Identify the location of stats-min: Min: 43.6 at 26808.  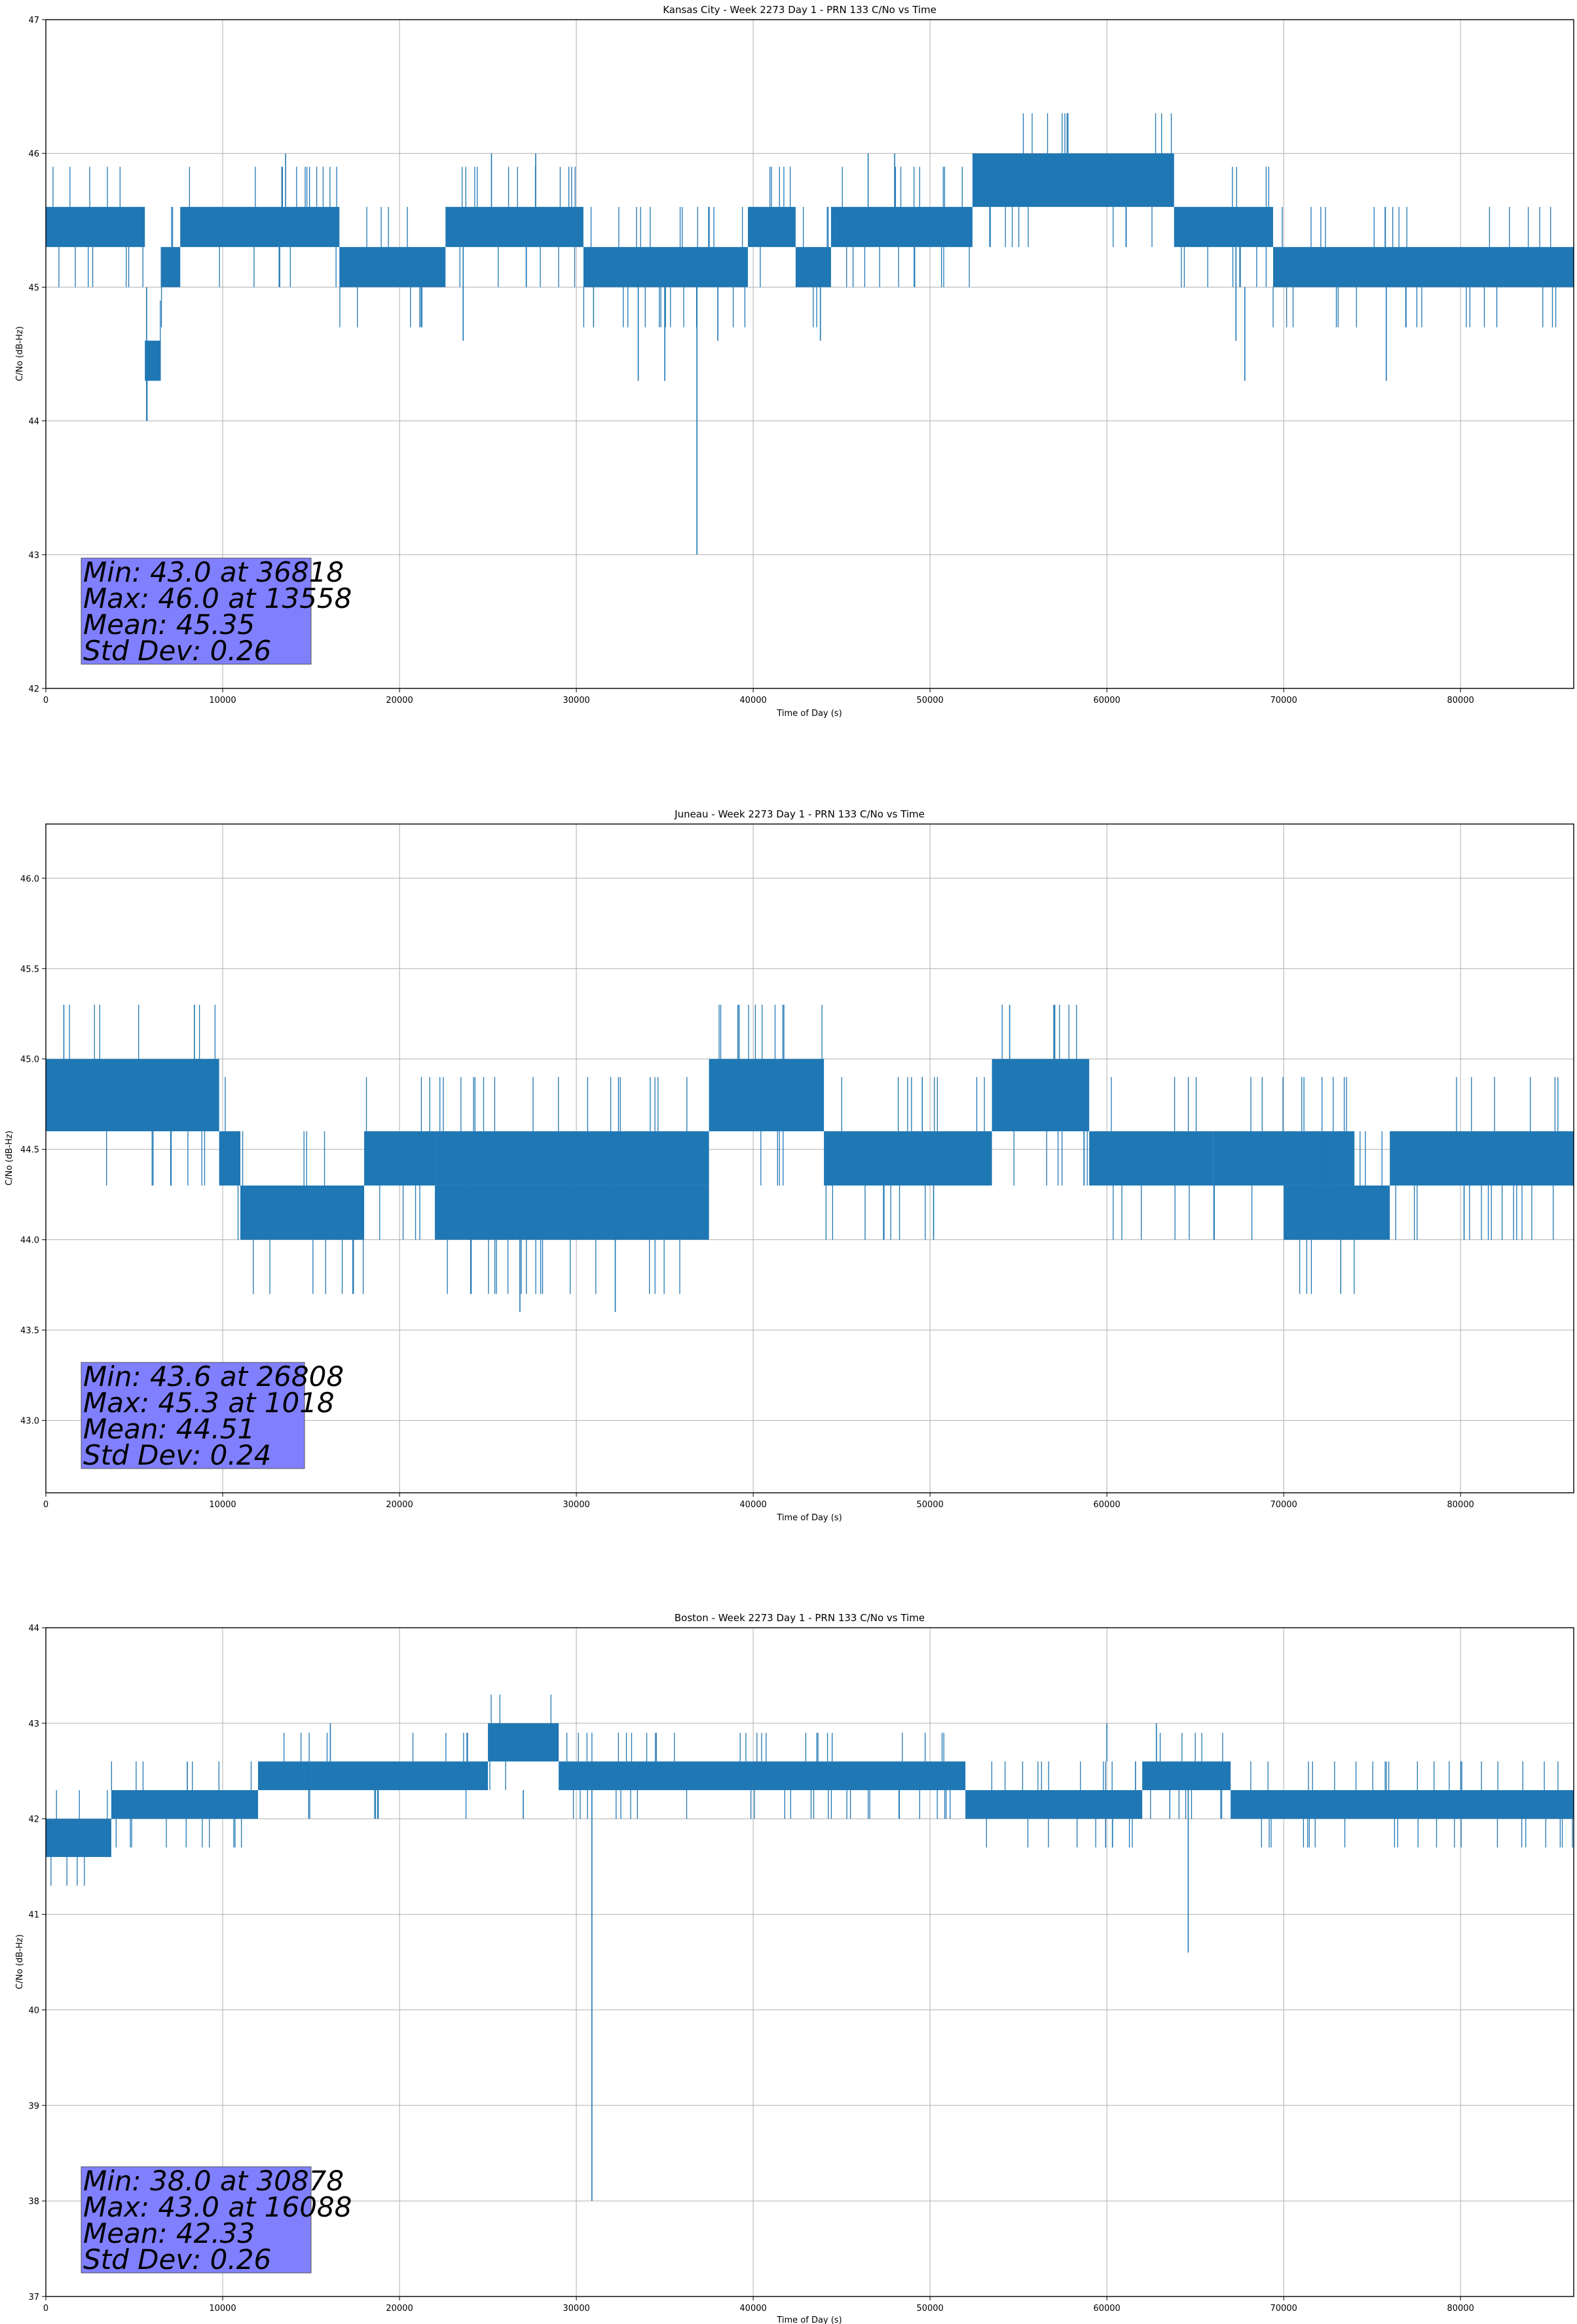
(213, 1376).